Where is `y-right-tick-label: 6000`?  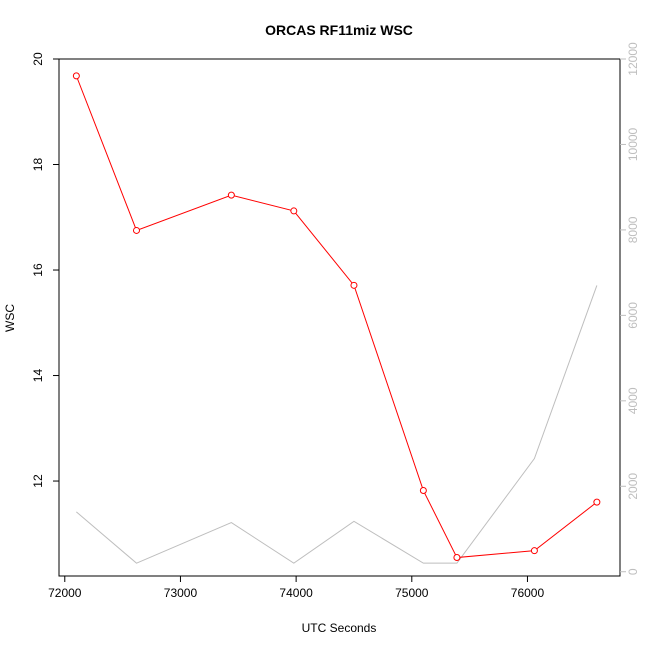
y-right-tick-label: 6000 is located at coordinates (633, 315).